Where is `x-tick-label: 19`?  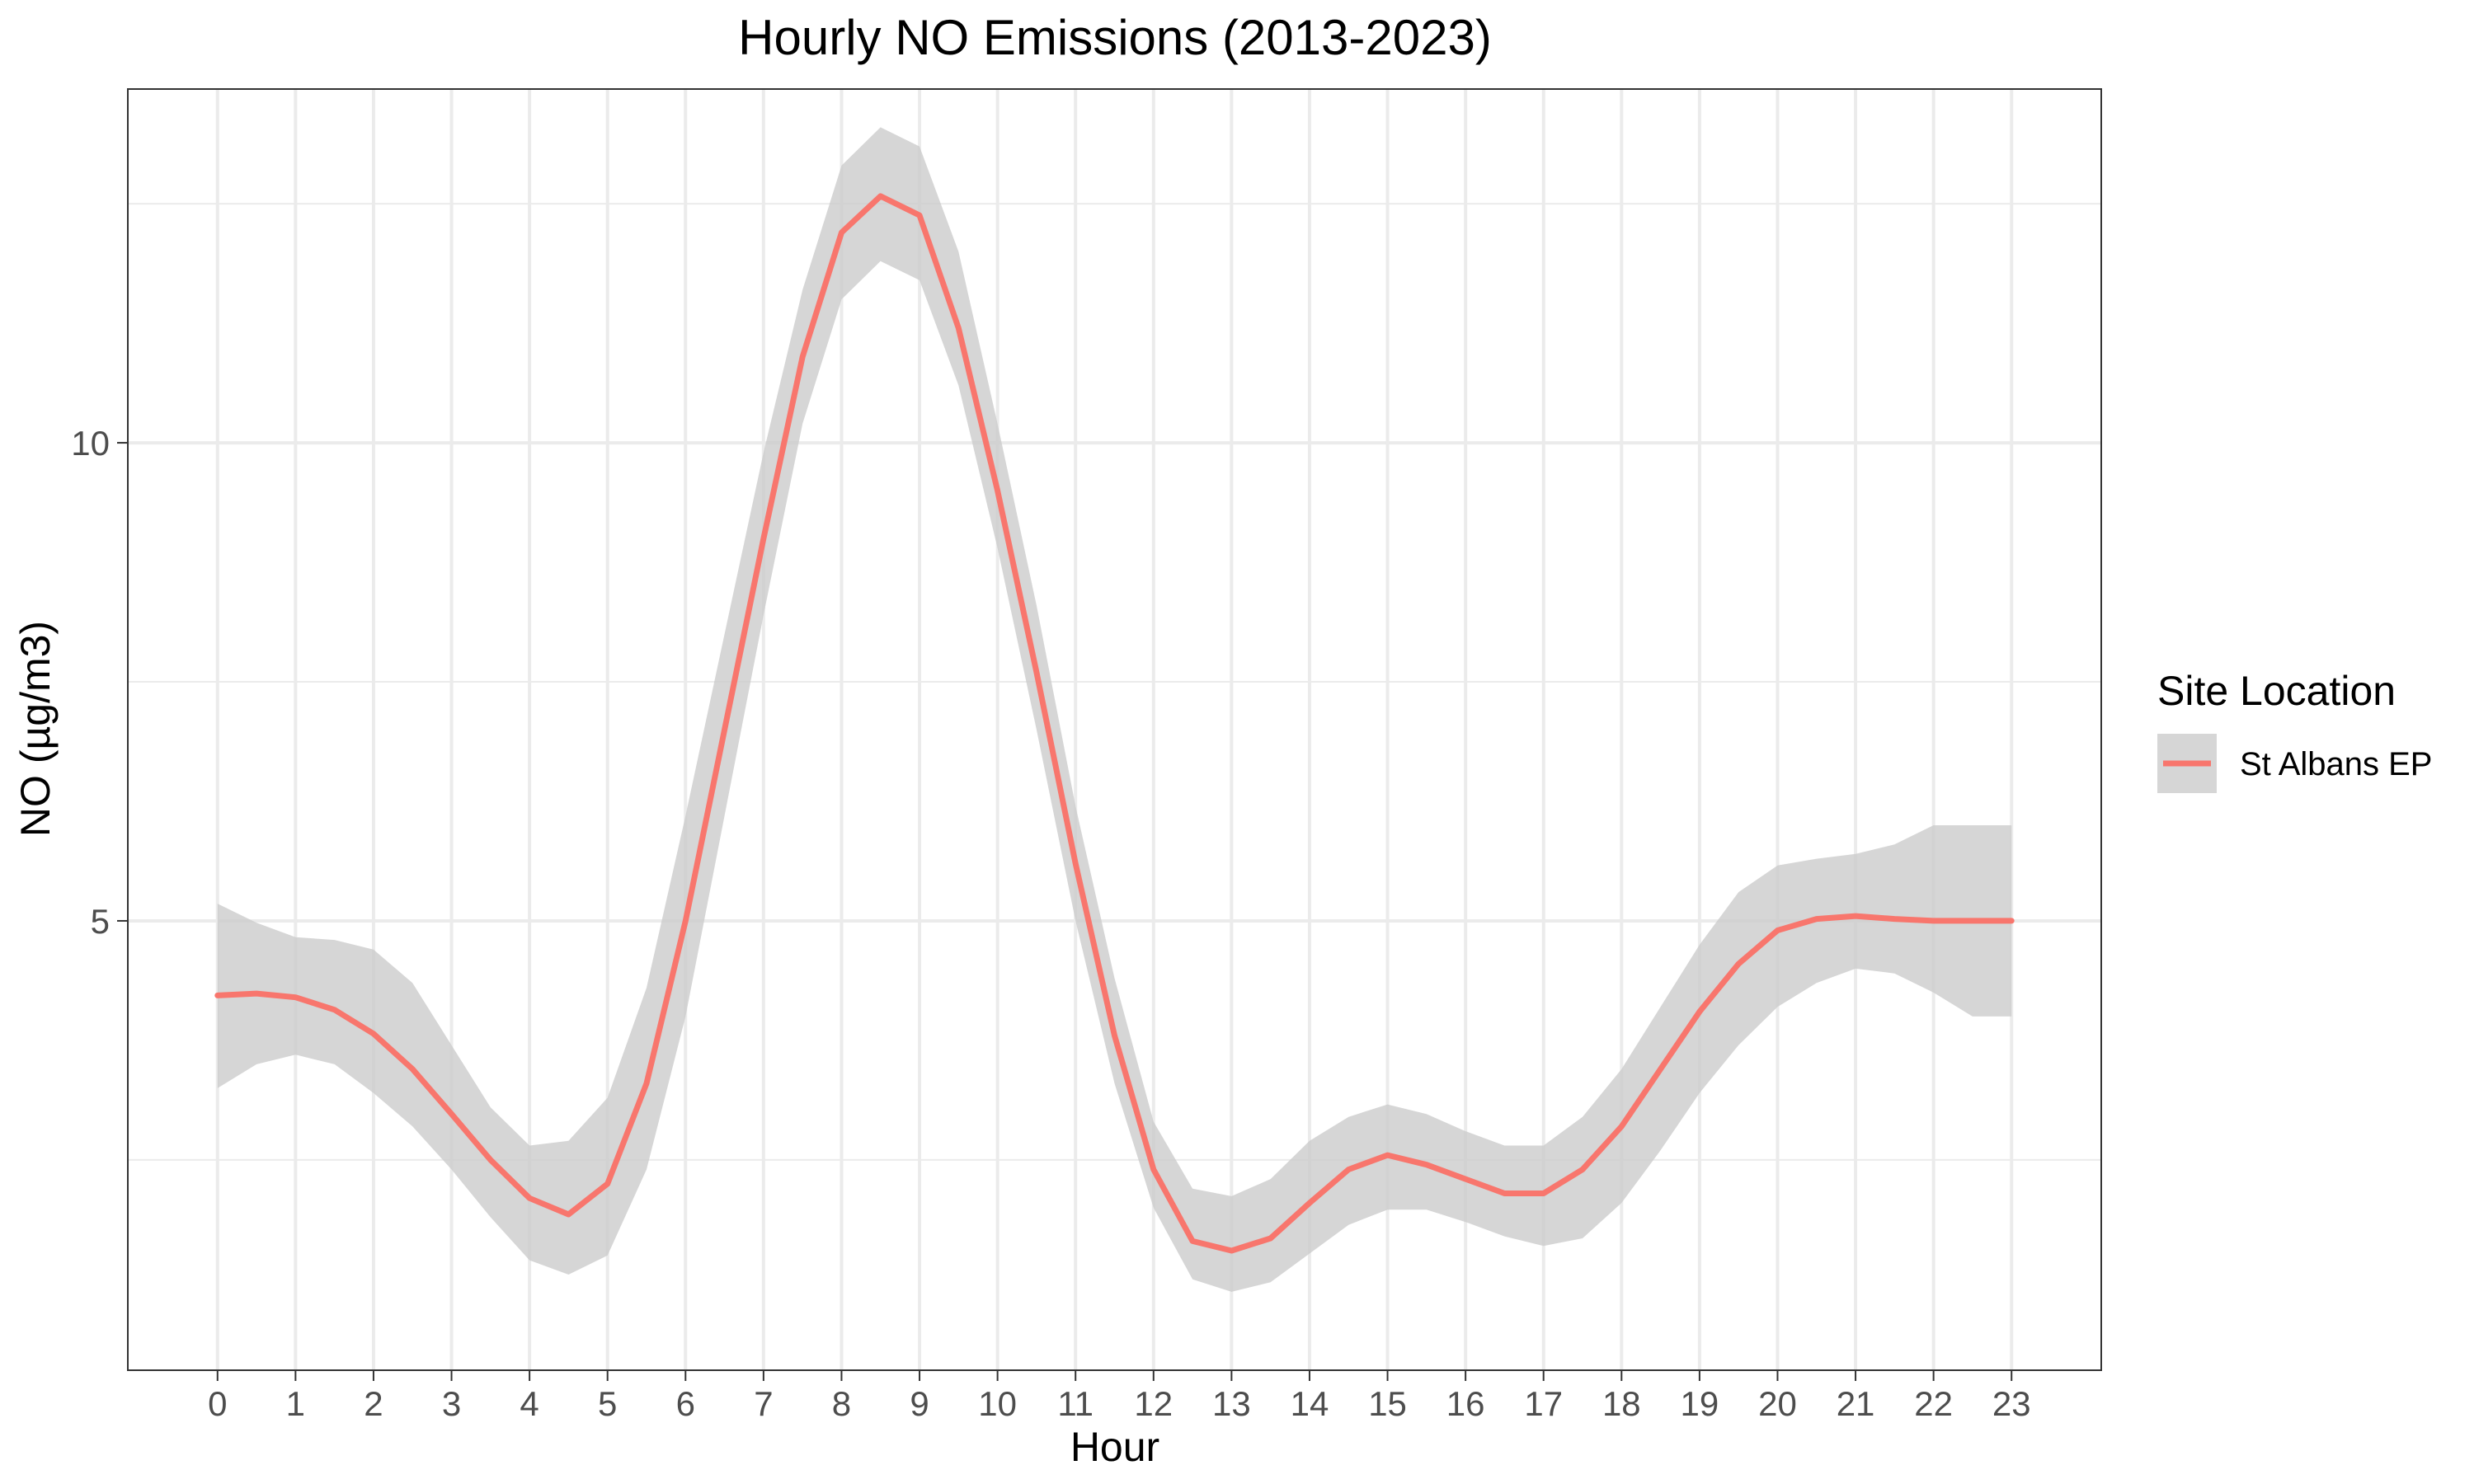 x-tick-label: 19 is located at coordinates (1700, 1403).